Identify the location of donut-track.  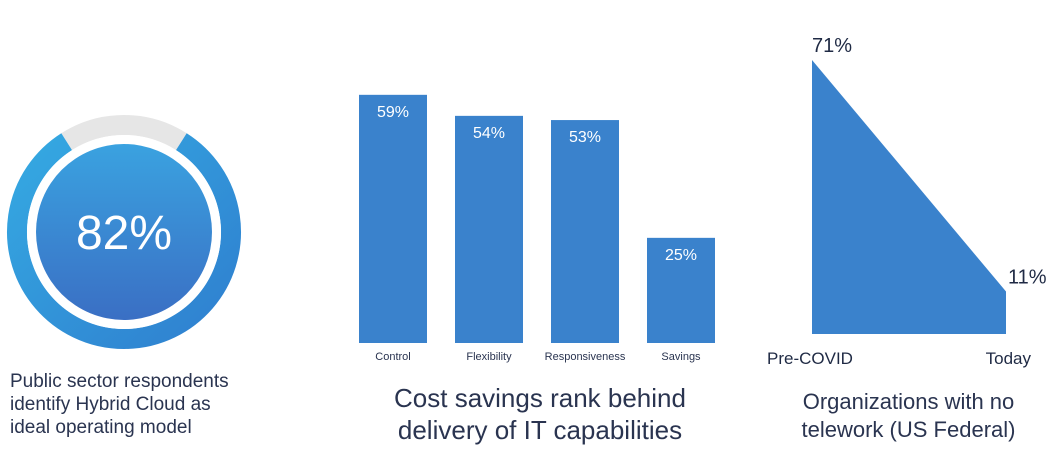
(124, 133).